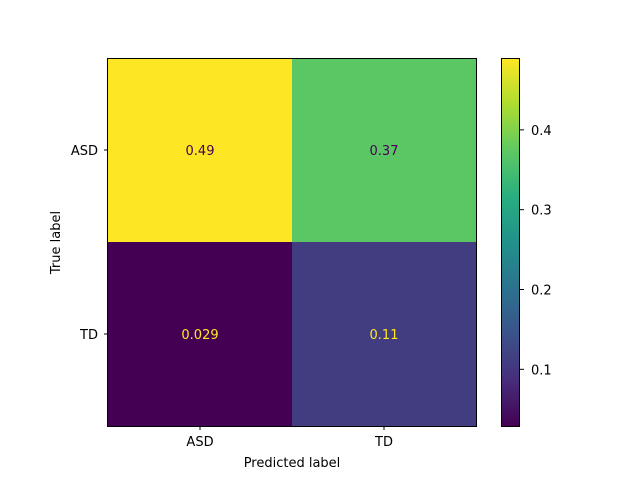 This screenshot has width=640, height=484. I want to click on colorbar-tick-label: 0.1, so click(541, 370).